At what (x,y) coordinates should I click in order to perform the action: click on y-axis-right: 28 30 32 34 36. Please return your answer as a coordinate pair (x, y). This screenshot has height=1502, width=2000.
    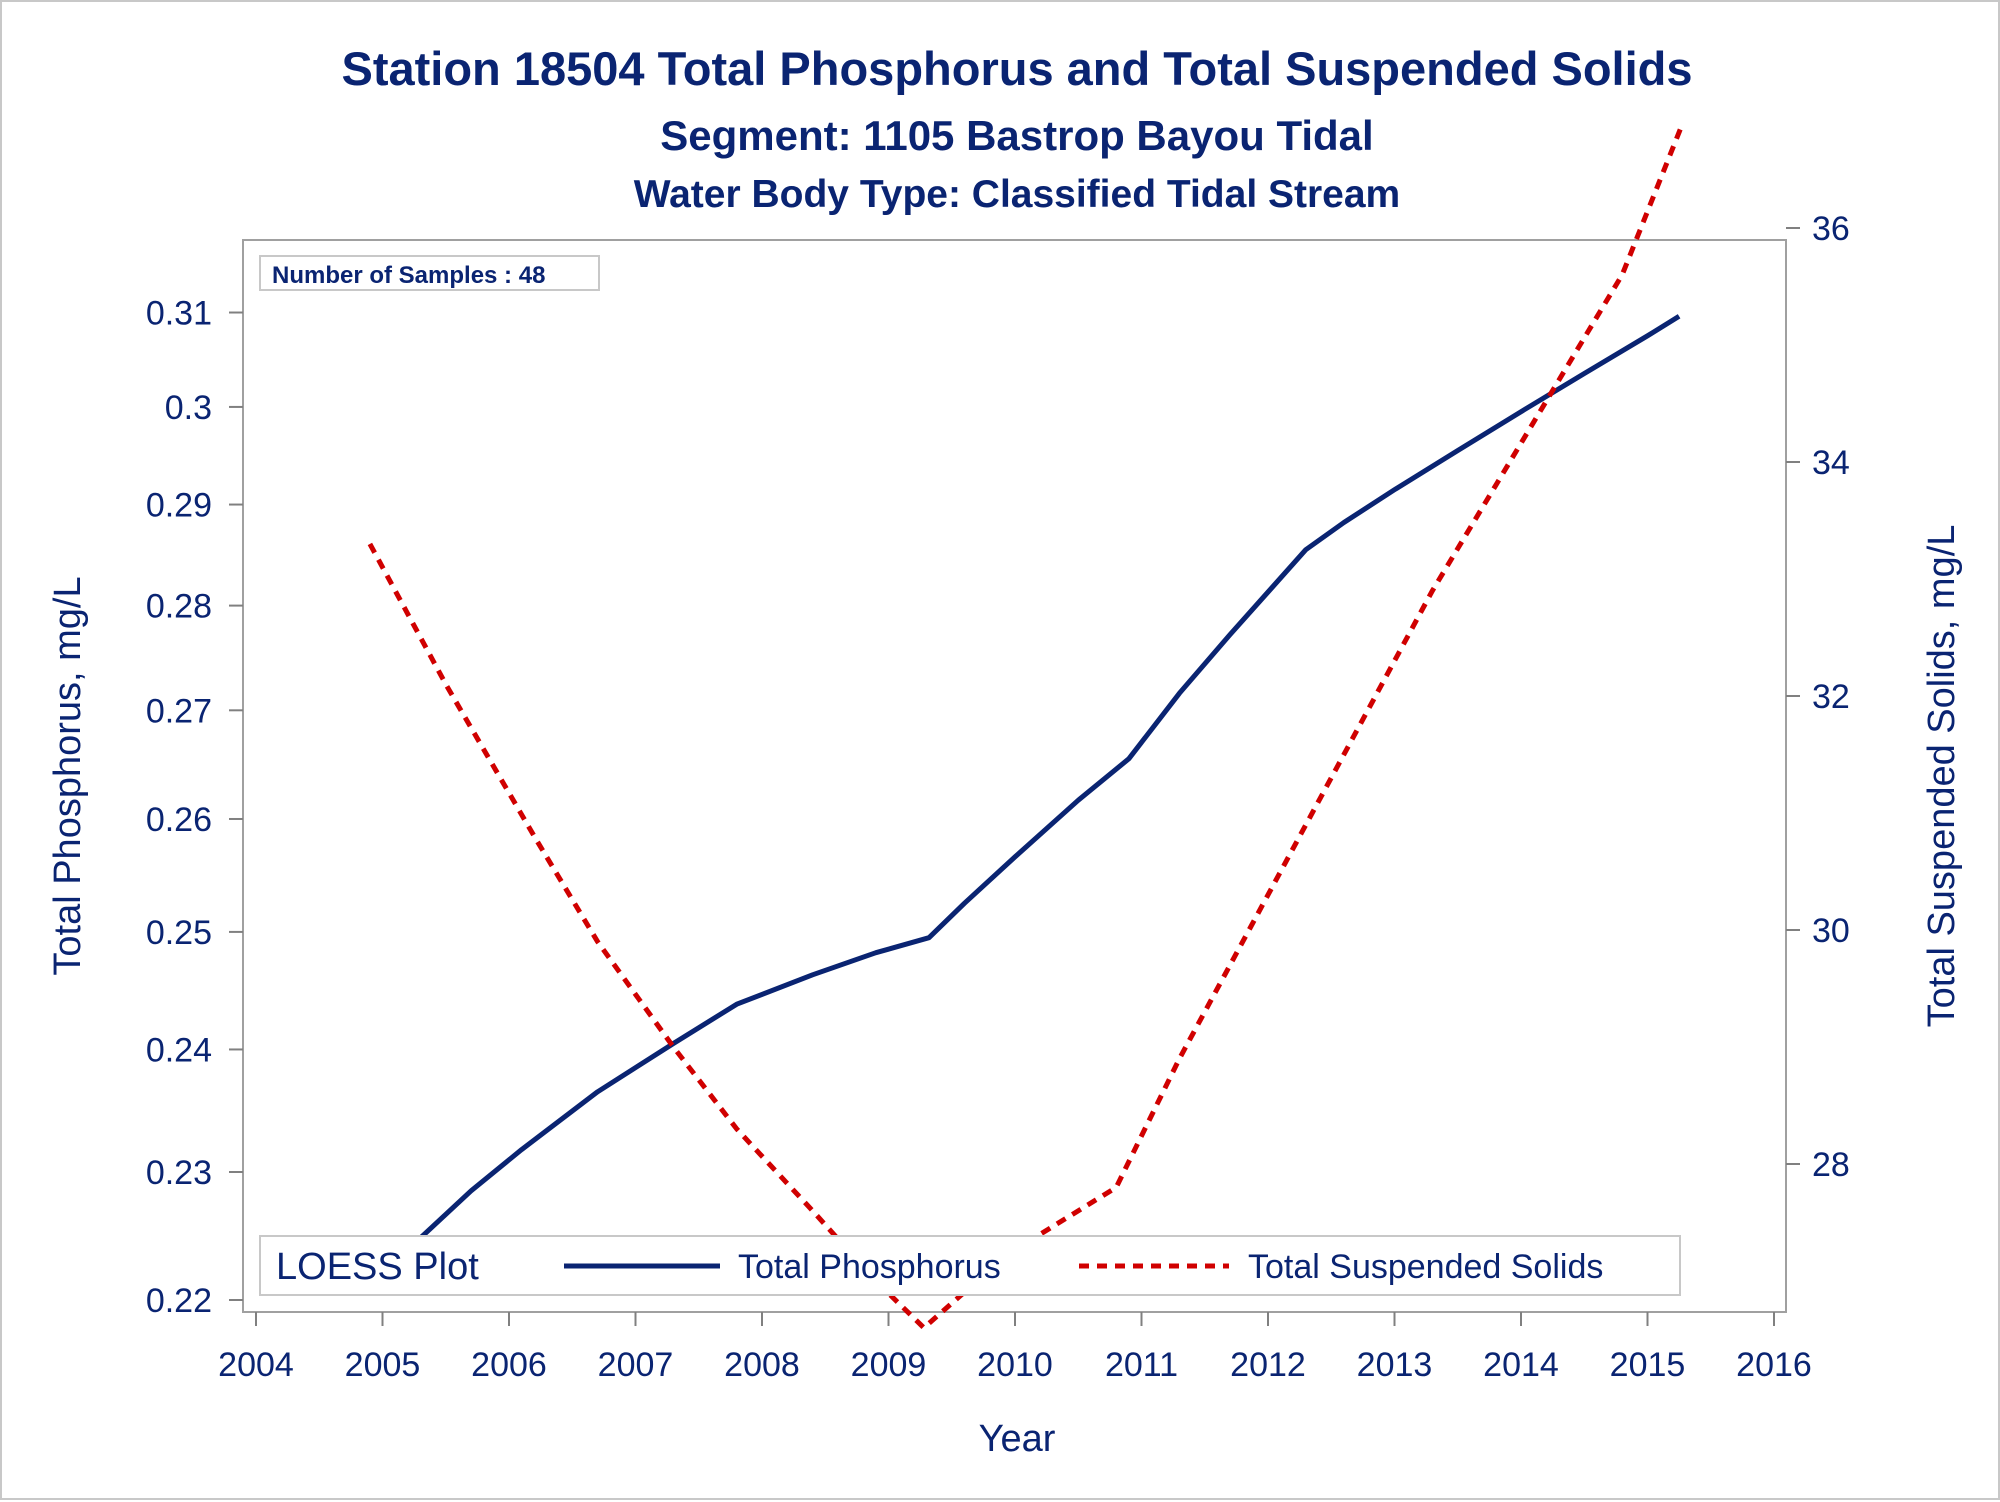
    Looking at the image, I should click on (1818, 697).